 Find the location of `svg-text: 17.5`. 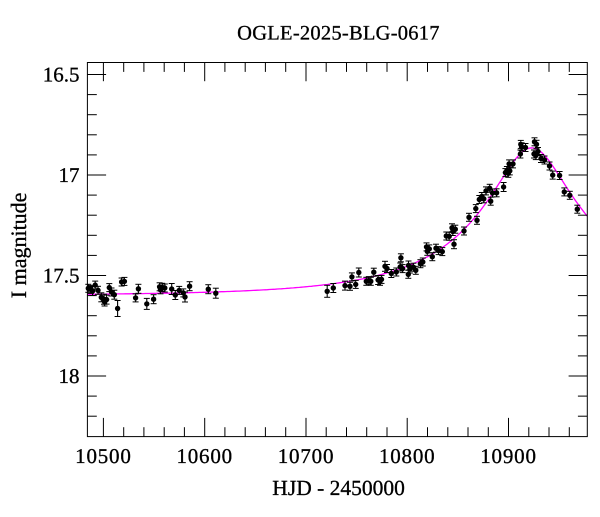

svg-text: 17.5 is located at coordinates (61, 276).